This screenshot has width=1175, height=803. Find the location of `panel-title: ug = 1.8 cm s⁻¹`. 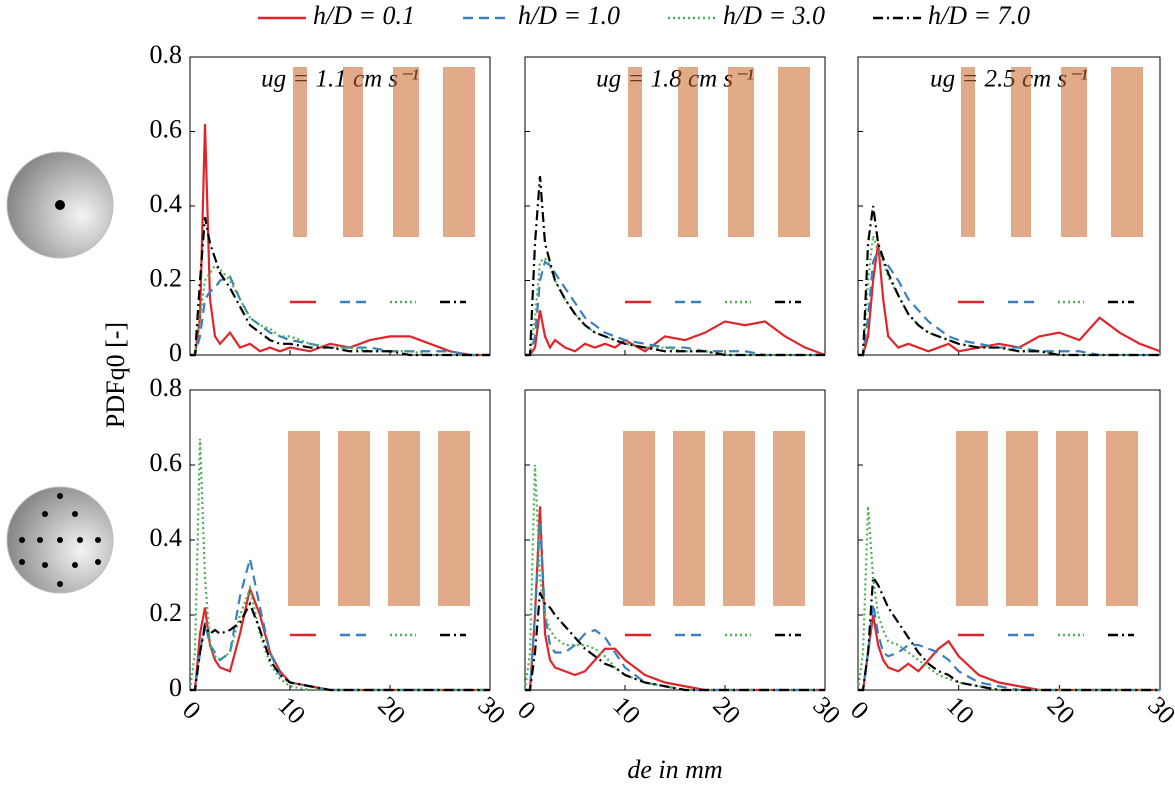

panel-title: ug = 1.8 cm s⁻¹ is located at coordinates (675, 79).